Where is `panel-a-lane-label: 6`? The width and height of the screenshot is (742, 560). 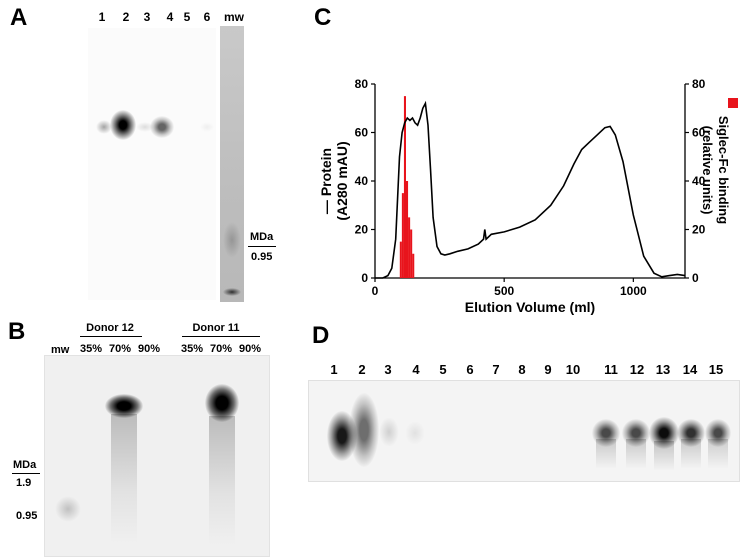 panel-a-lane-label: 6 is located at coordinates (207, 17).